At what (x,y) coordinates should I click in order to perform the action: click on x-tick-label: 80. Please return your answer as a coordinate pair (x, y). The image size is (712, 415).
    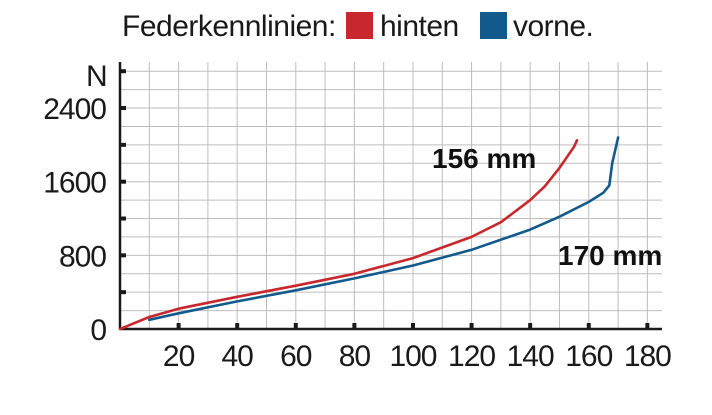
    Looking at the image, I should click on (355, 356).